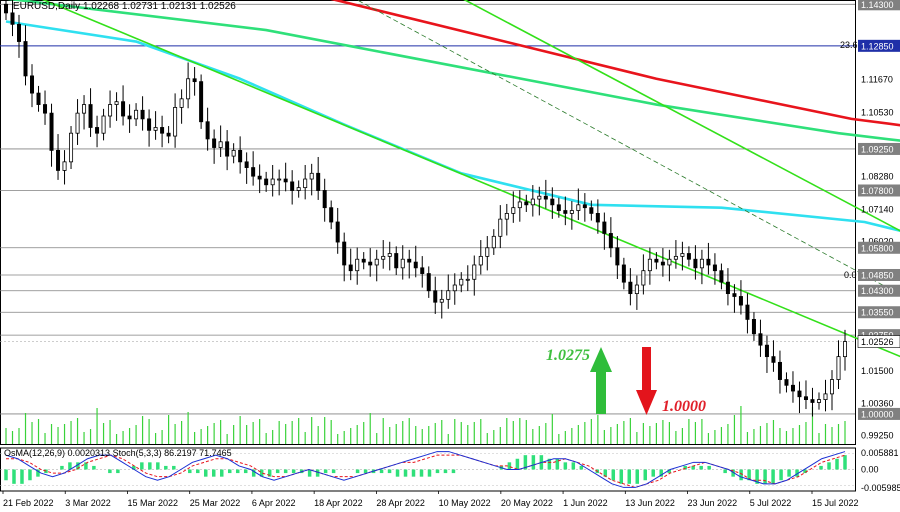  I want to click on time-tick-label: 28 Apr 2022, so click(400, 503).